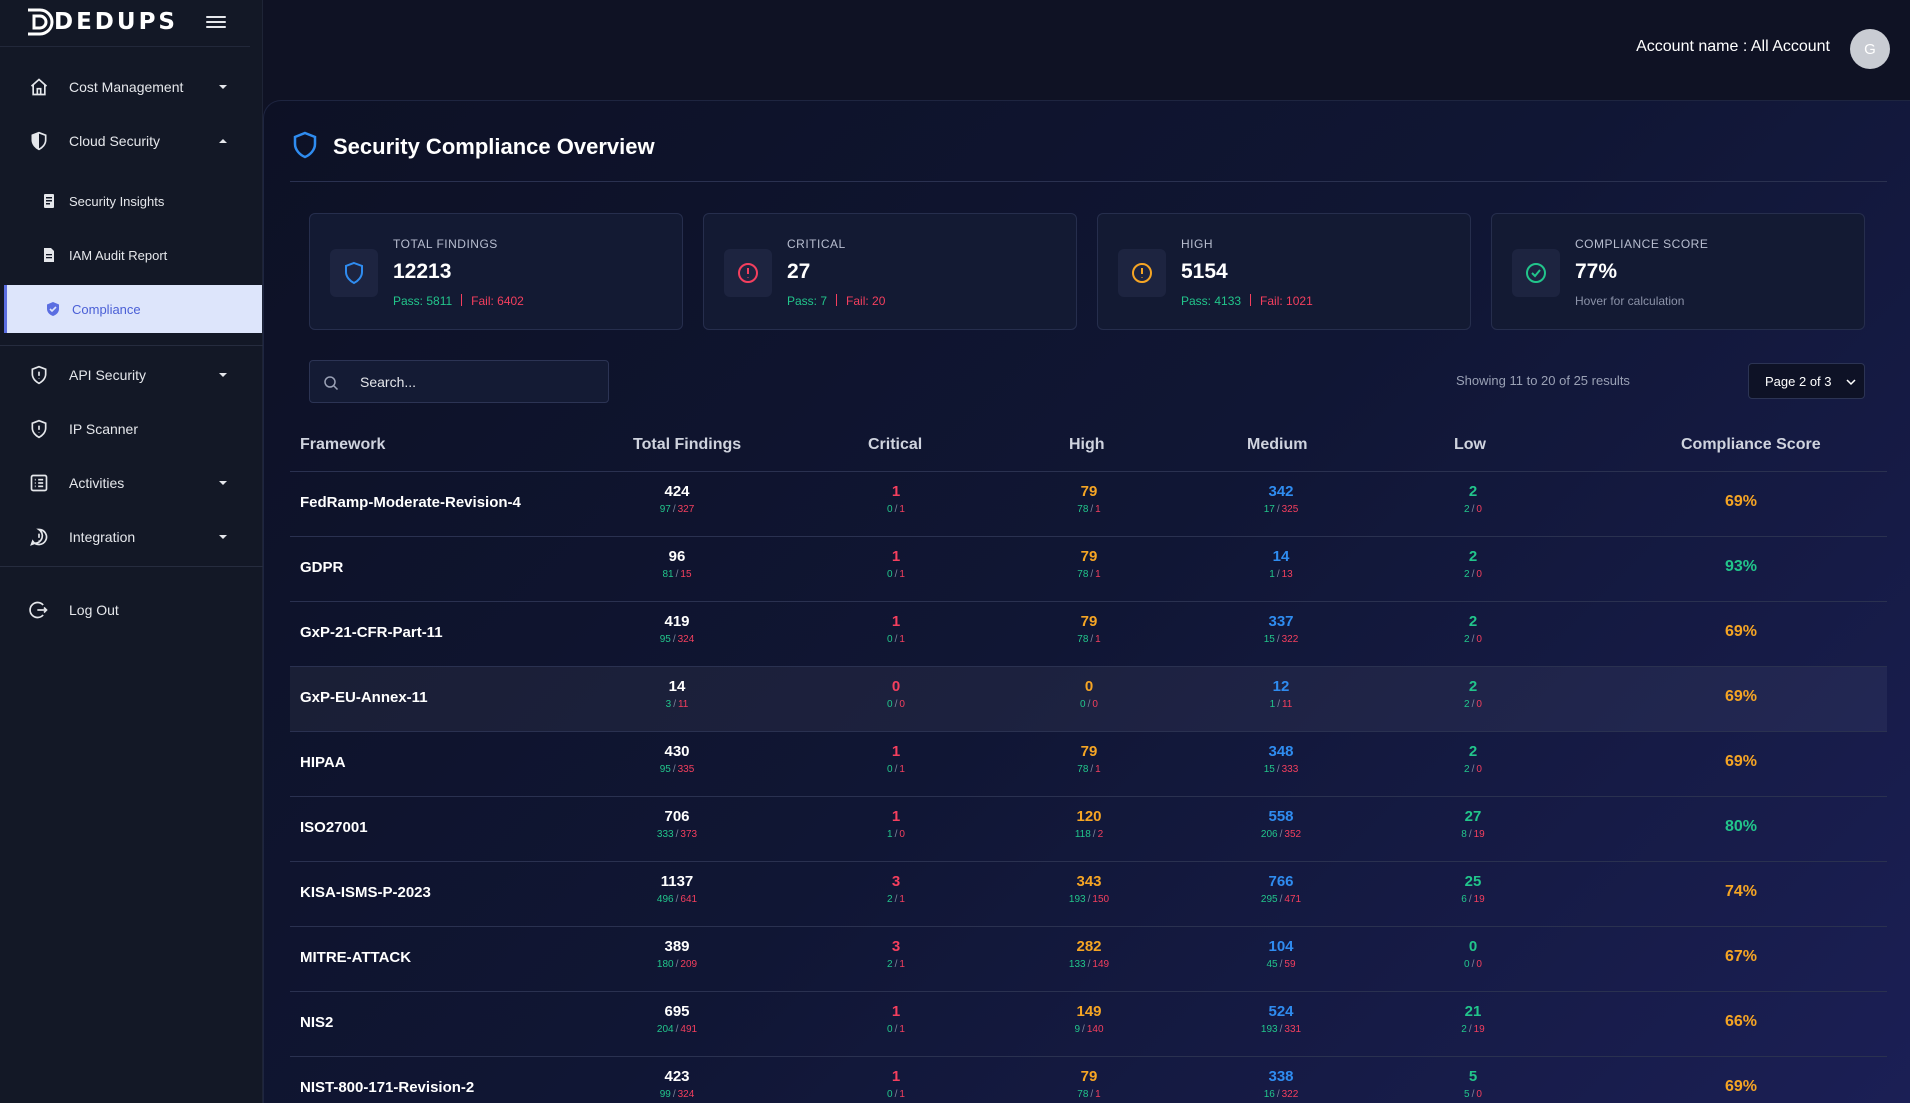 This screenshot has height=1103, width=1910. Describe the element at coordinates (117, 201) in the screenshot. I see `sidebar-item-label: Security Insights` at that location.